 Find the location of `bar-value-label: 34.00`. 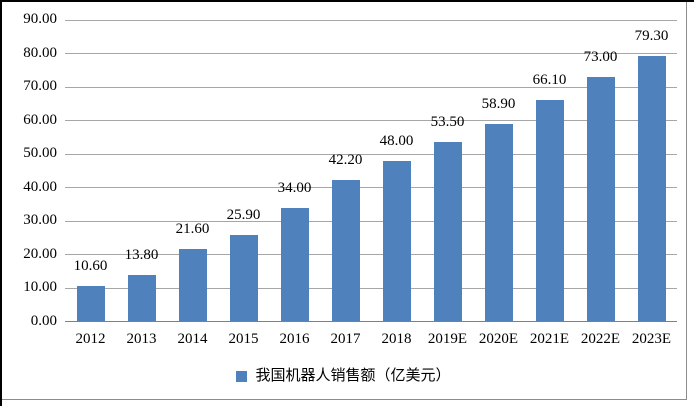

bar-value-label: 34.00 is located at coordinates (294, 187).